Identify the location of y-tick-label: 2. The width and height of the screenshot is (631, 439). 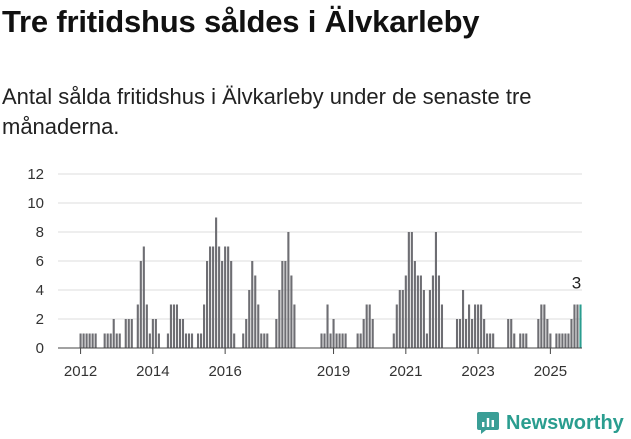
(40, 319).